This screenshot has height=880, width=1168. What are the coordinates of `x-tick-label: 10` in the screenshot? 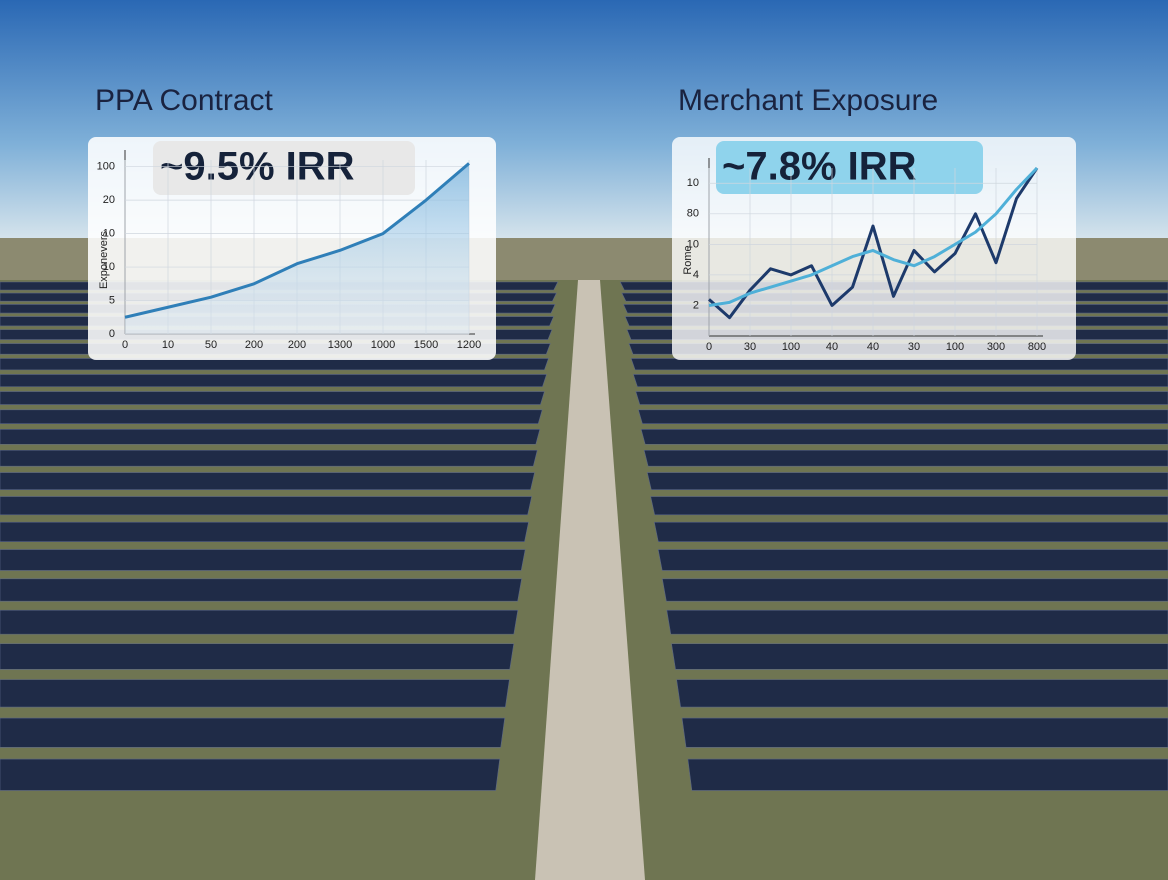 It's located at (168, 345).